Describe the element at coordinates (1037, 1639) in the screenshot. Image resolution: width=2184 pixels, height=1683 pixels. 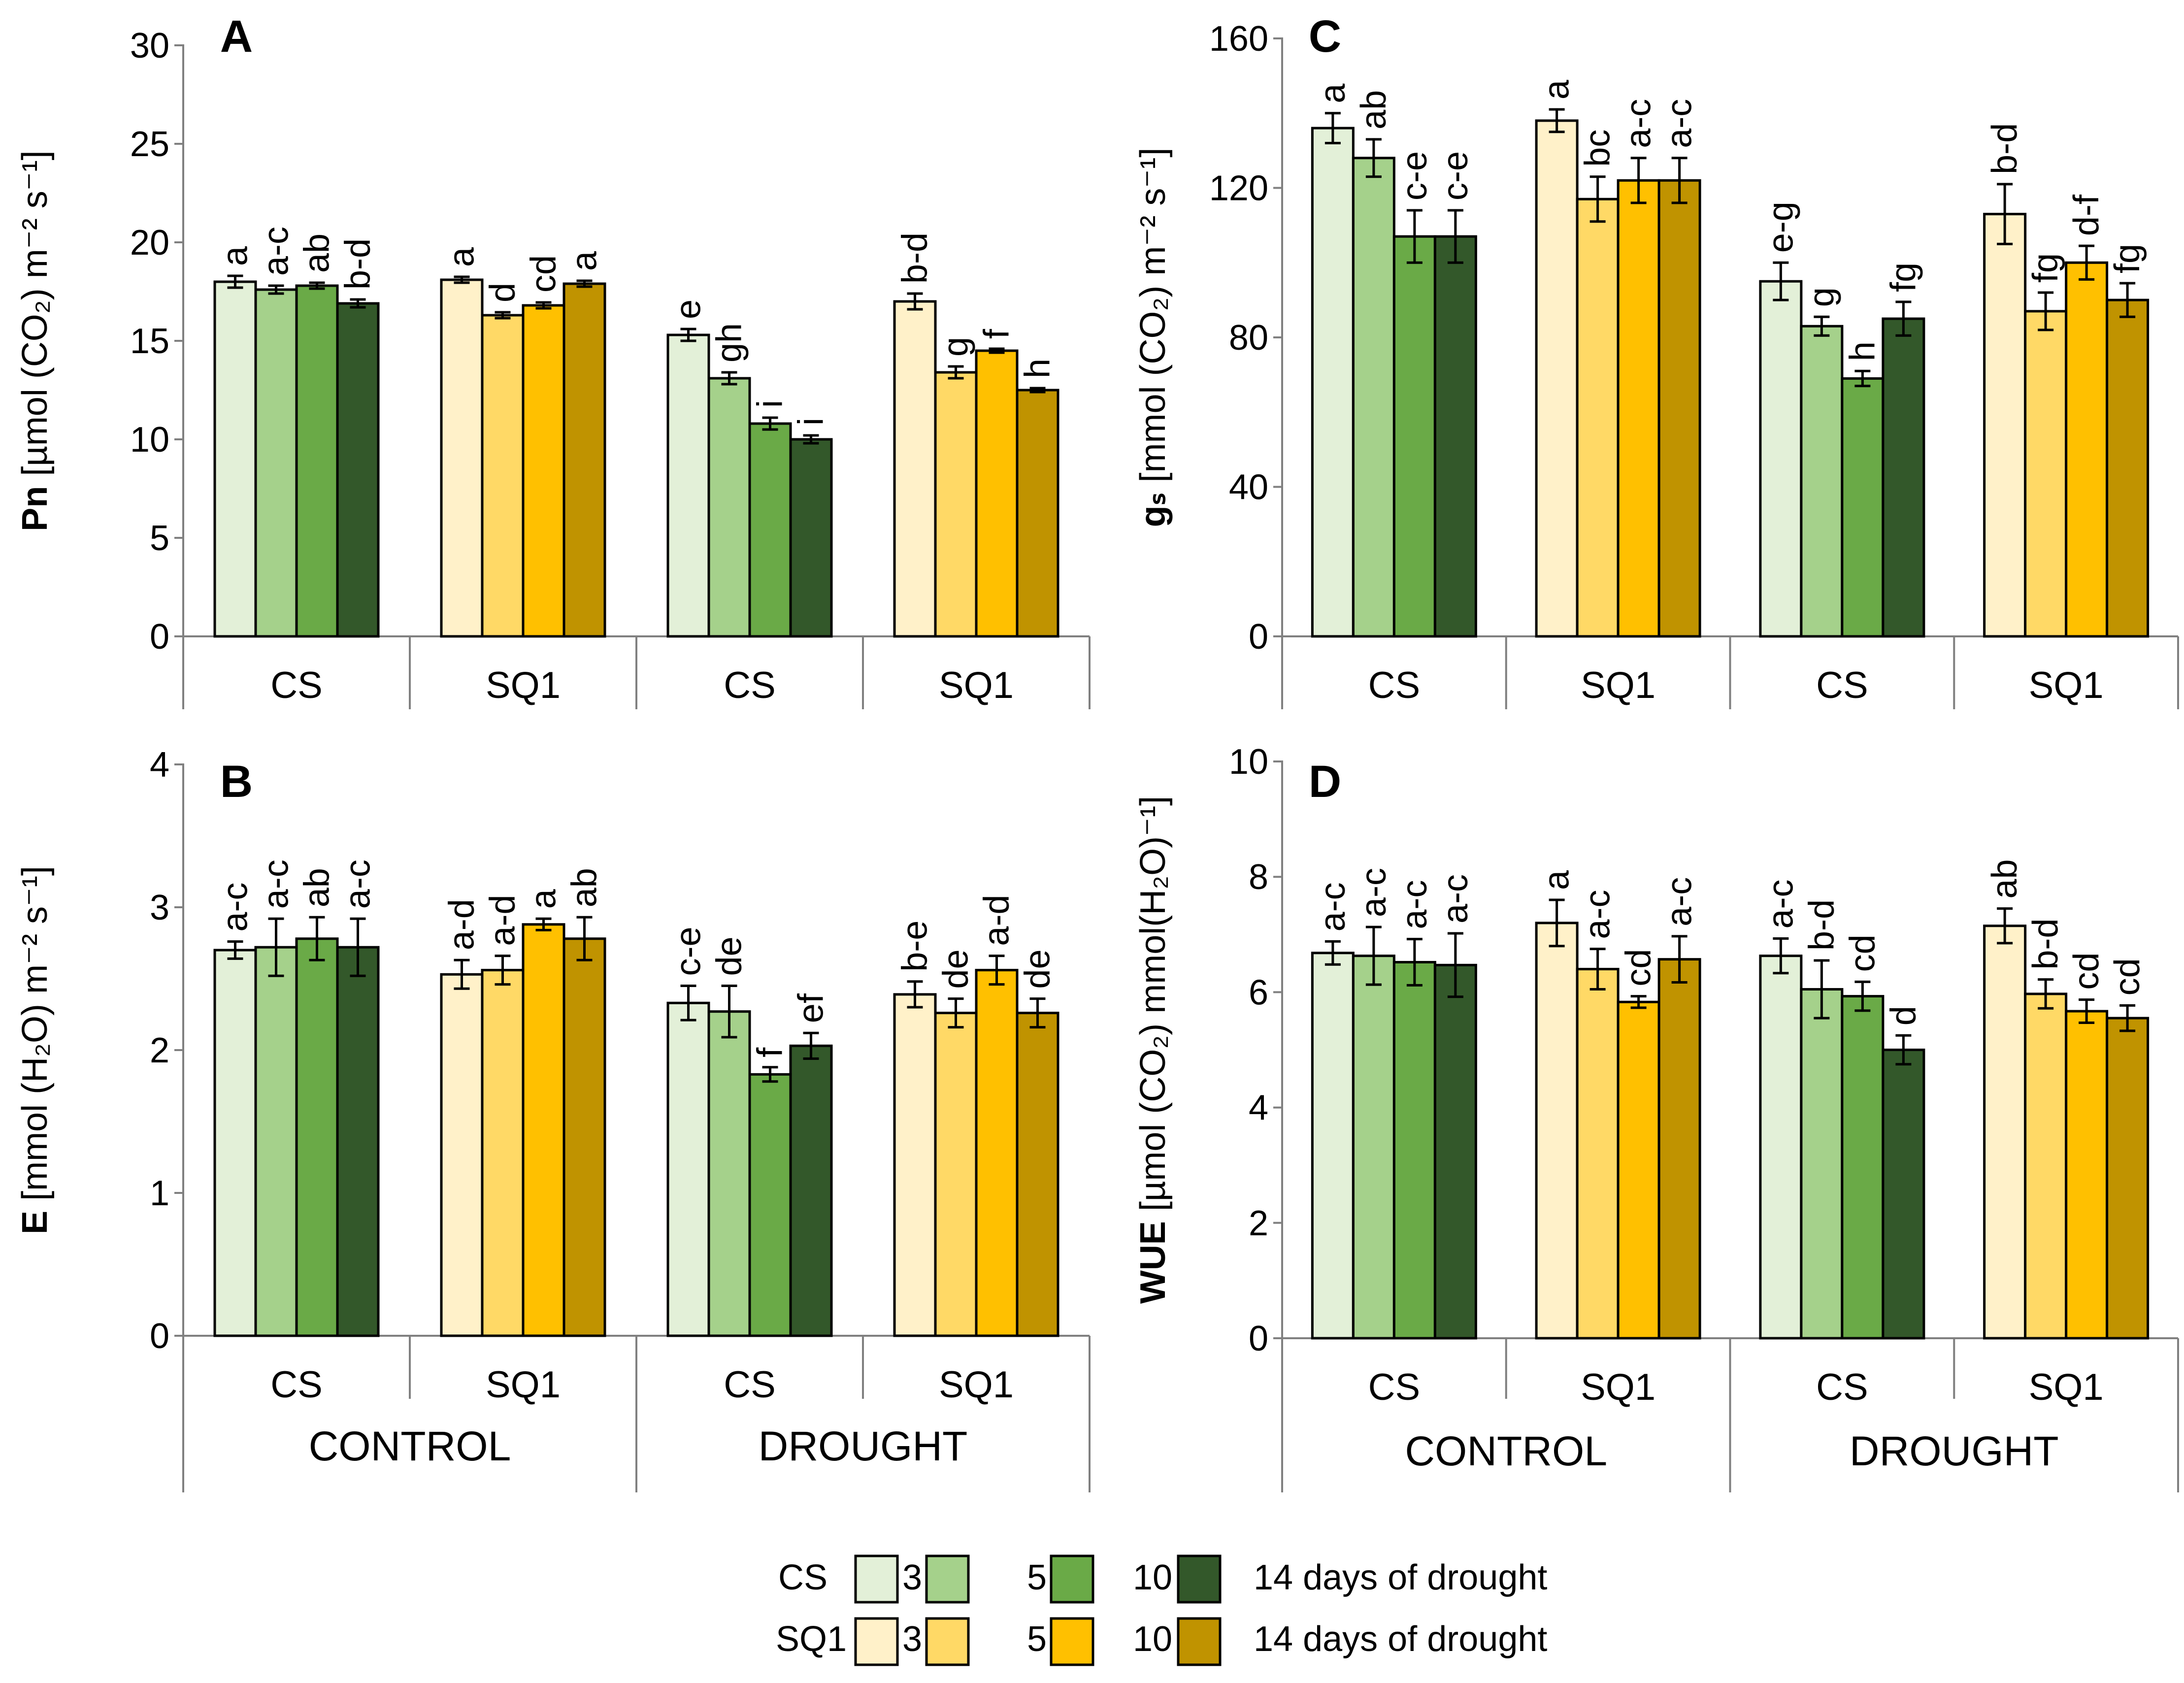
I see `legend-label-sq1-5: 5` at that location.